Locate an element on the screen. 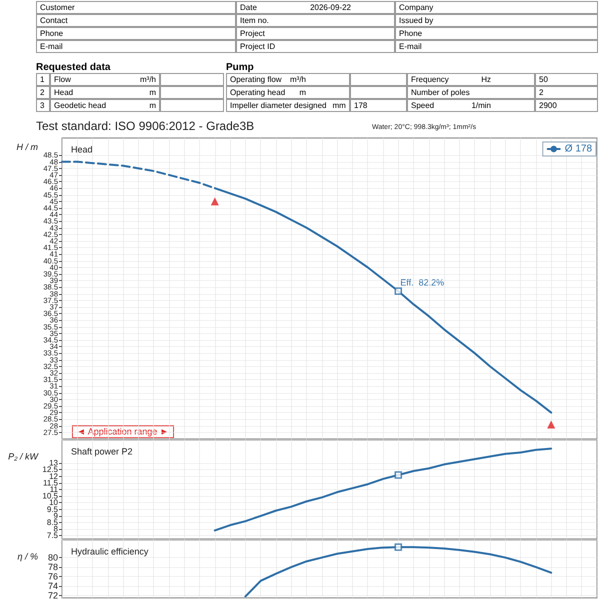  text: Frequency is located at coordinates (430, 79).